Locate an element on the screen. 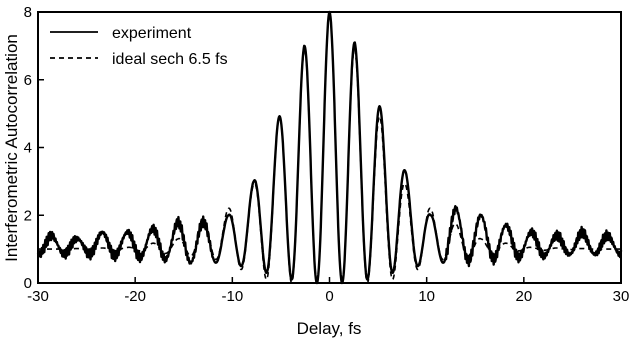  x-tick-label: 0 is located at coordinates (329, 296).